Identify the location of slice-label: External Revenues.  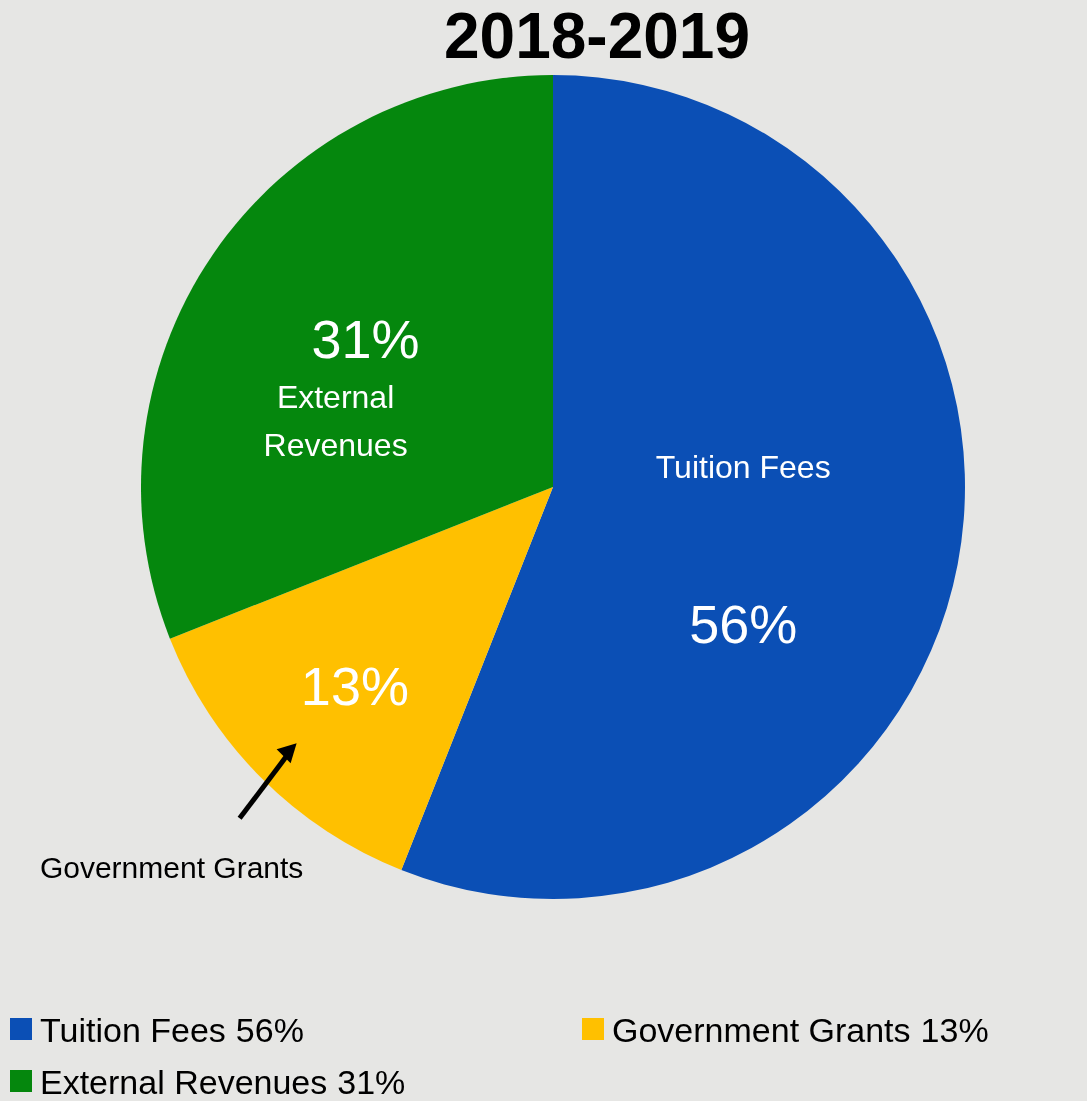
(335, 420).